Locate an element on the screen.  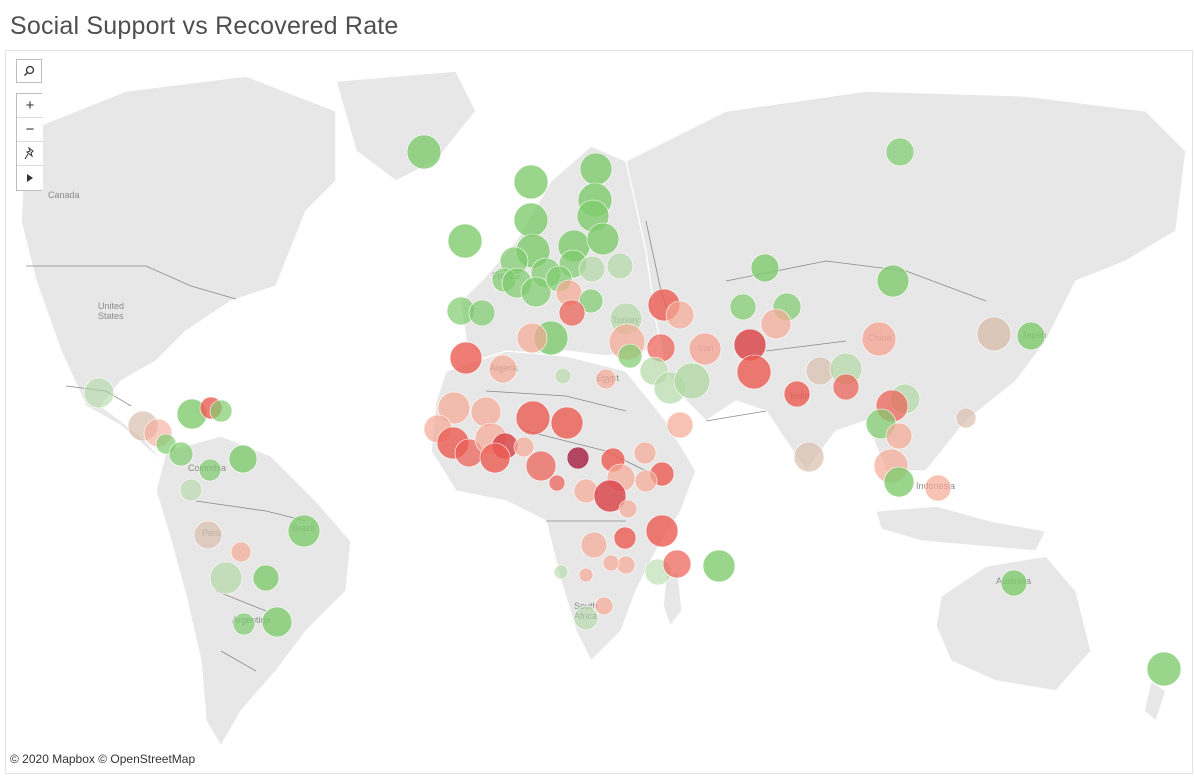
pin-icon is located at coordinates (29, 152).